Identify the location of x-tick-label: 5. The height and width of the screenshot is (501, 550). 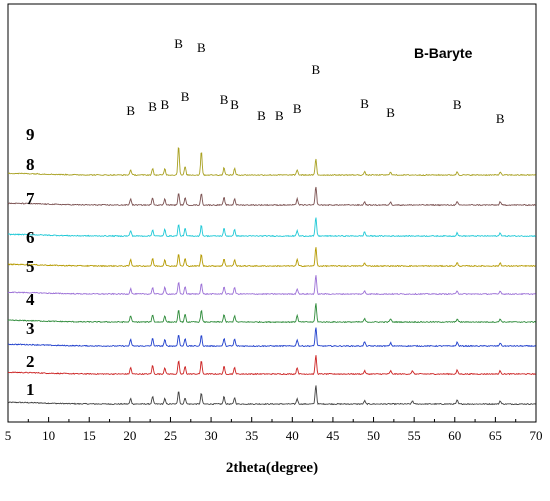
(8, 435).